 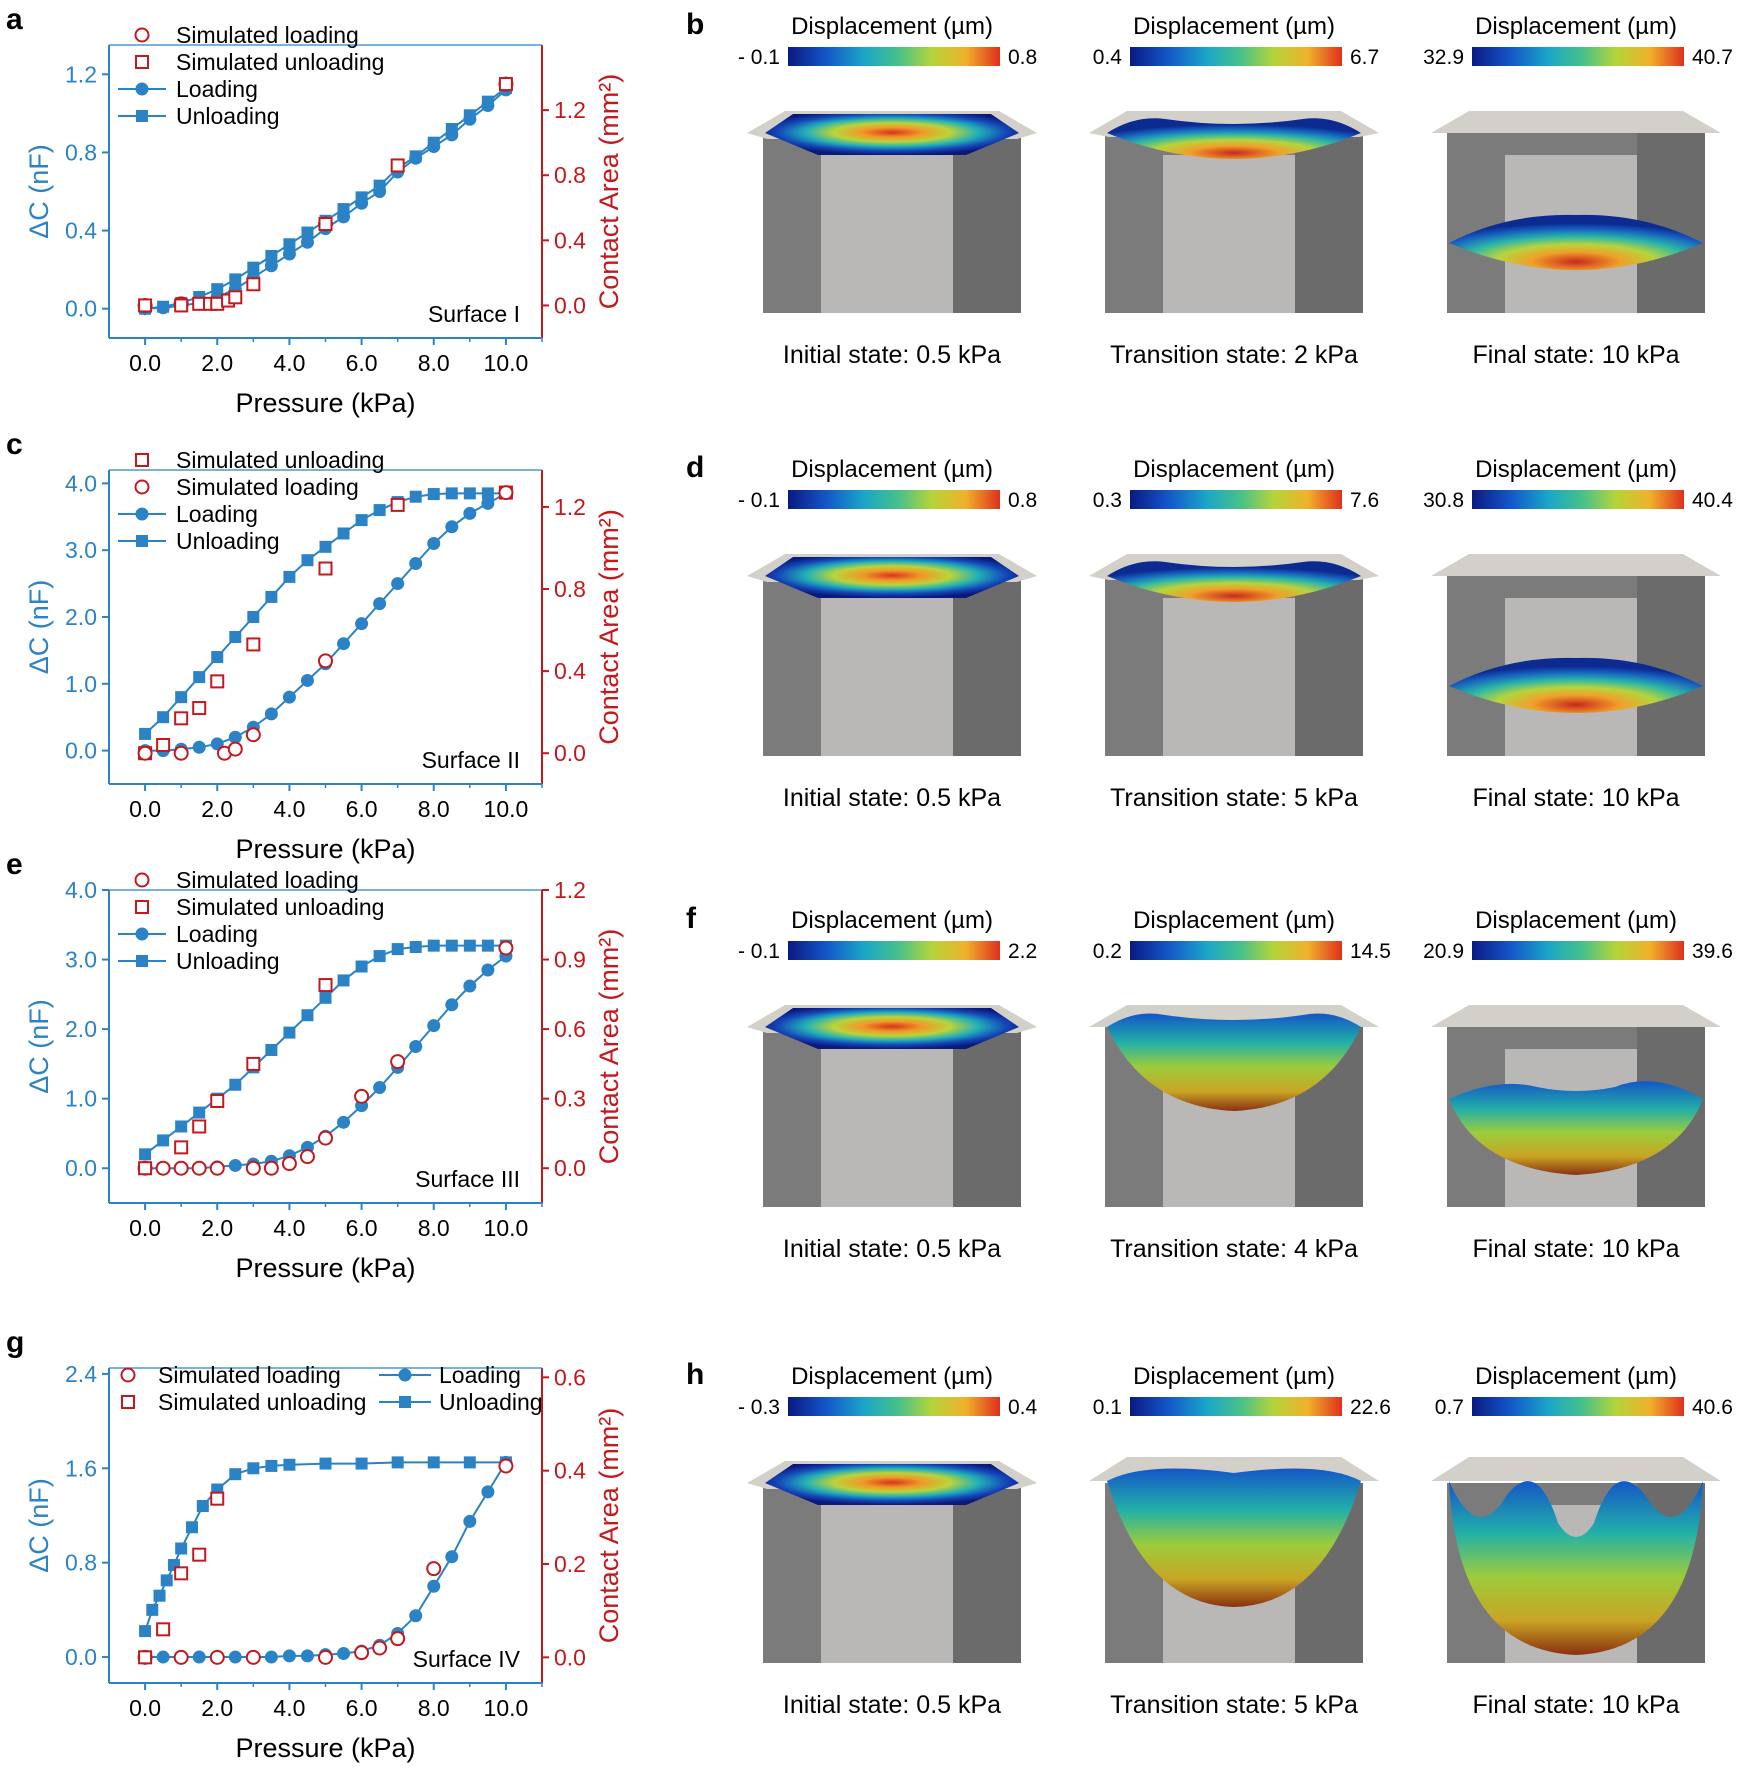 I want to click on panel-letter: f, so click(x=691, y=918).